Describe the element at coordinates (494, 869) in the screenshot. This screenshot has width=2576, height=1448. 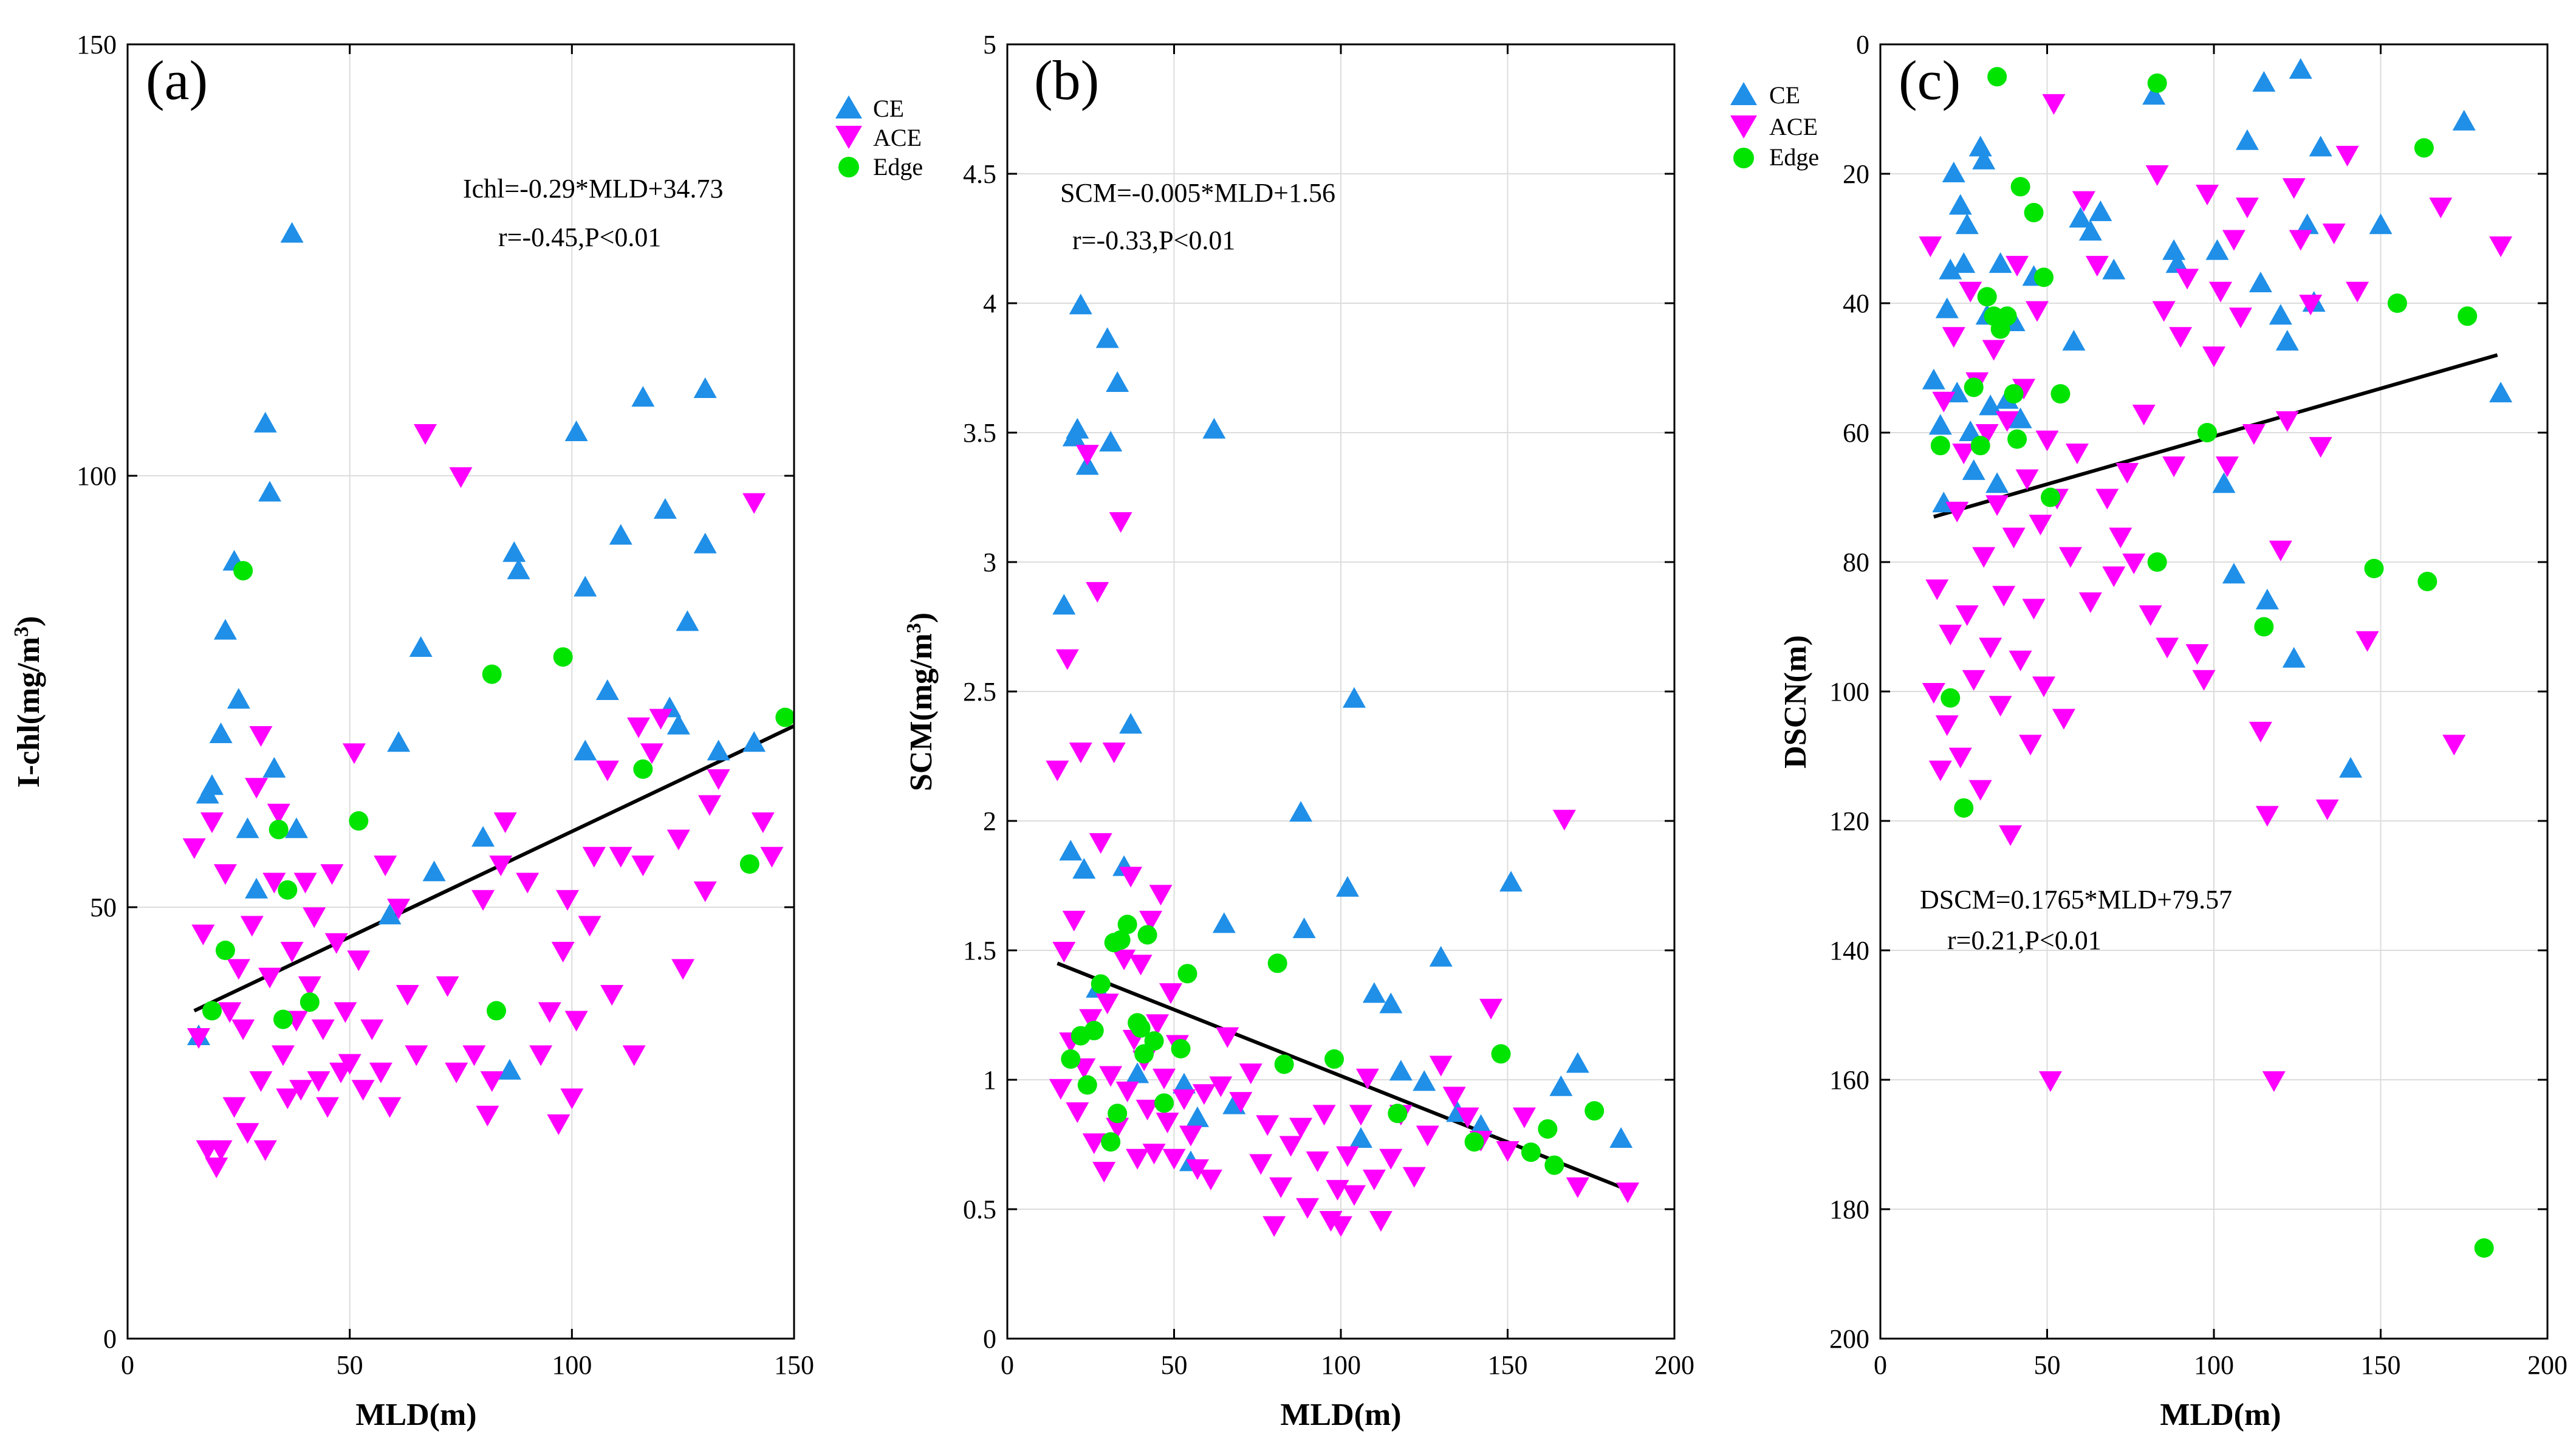
I see `panel-a-fit-line` at that location.